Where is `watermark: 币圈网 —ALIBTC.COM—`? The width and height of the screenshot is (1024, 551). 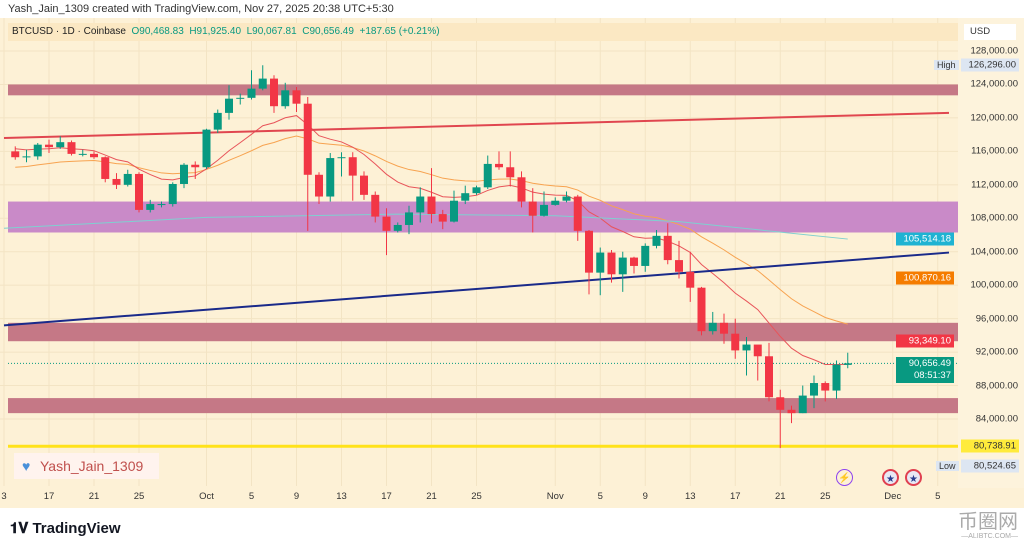
watermark: 币圈网 —ALIBTC.COM— is located at coordinates (988, 527).